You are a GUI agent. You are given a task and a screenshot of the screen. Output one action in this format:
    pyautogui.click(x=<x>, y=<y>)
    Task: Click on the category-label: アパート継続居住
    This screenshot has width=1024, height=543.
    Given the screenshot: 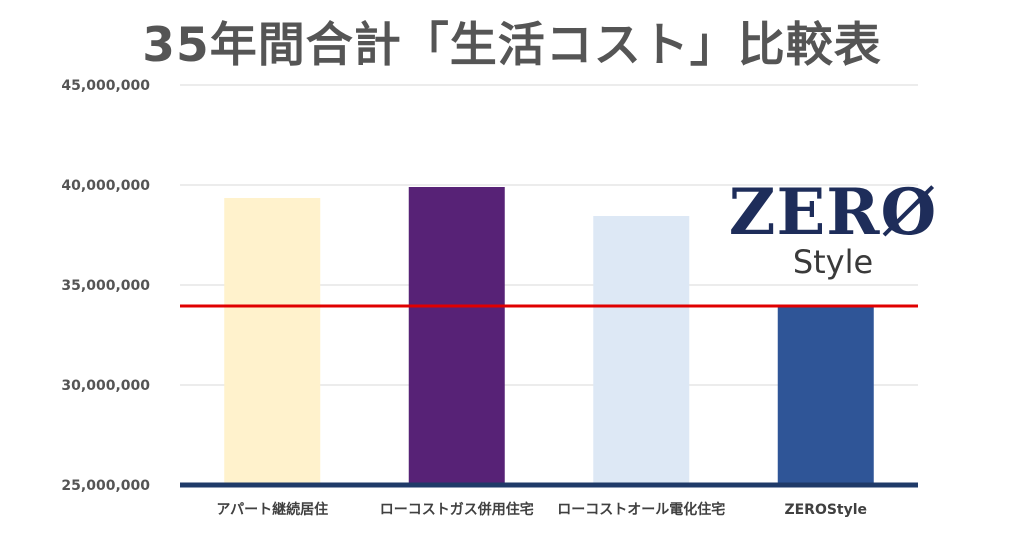 What is the action you would take?
    pyautogui.click(x=272, y=509)
    